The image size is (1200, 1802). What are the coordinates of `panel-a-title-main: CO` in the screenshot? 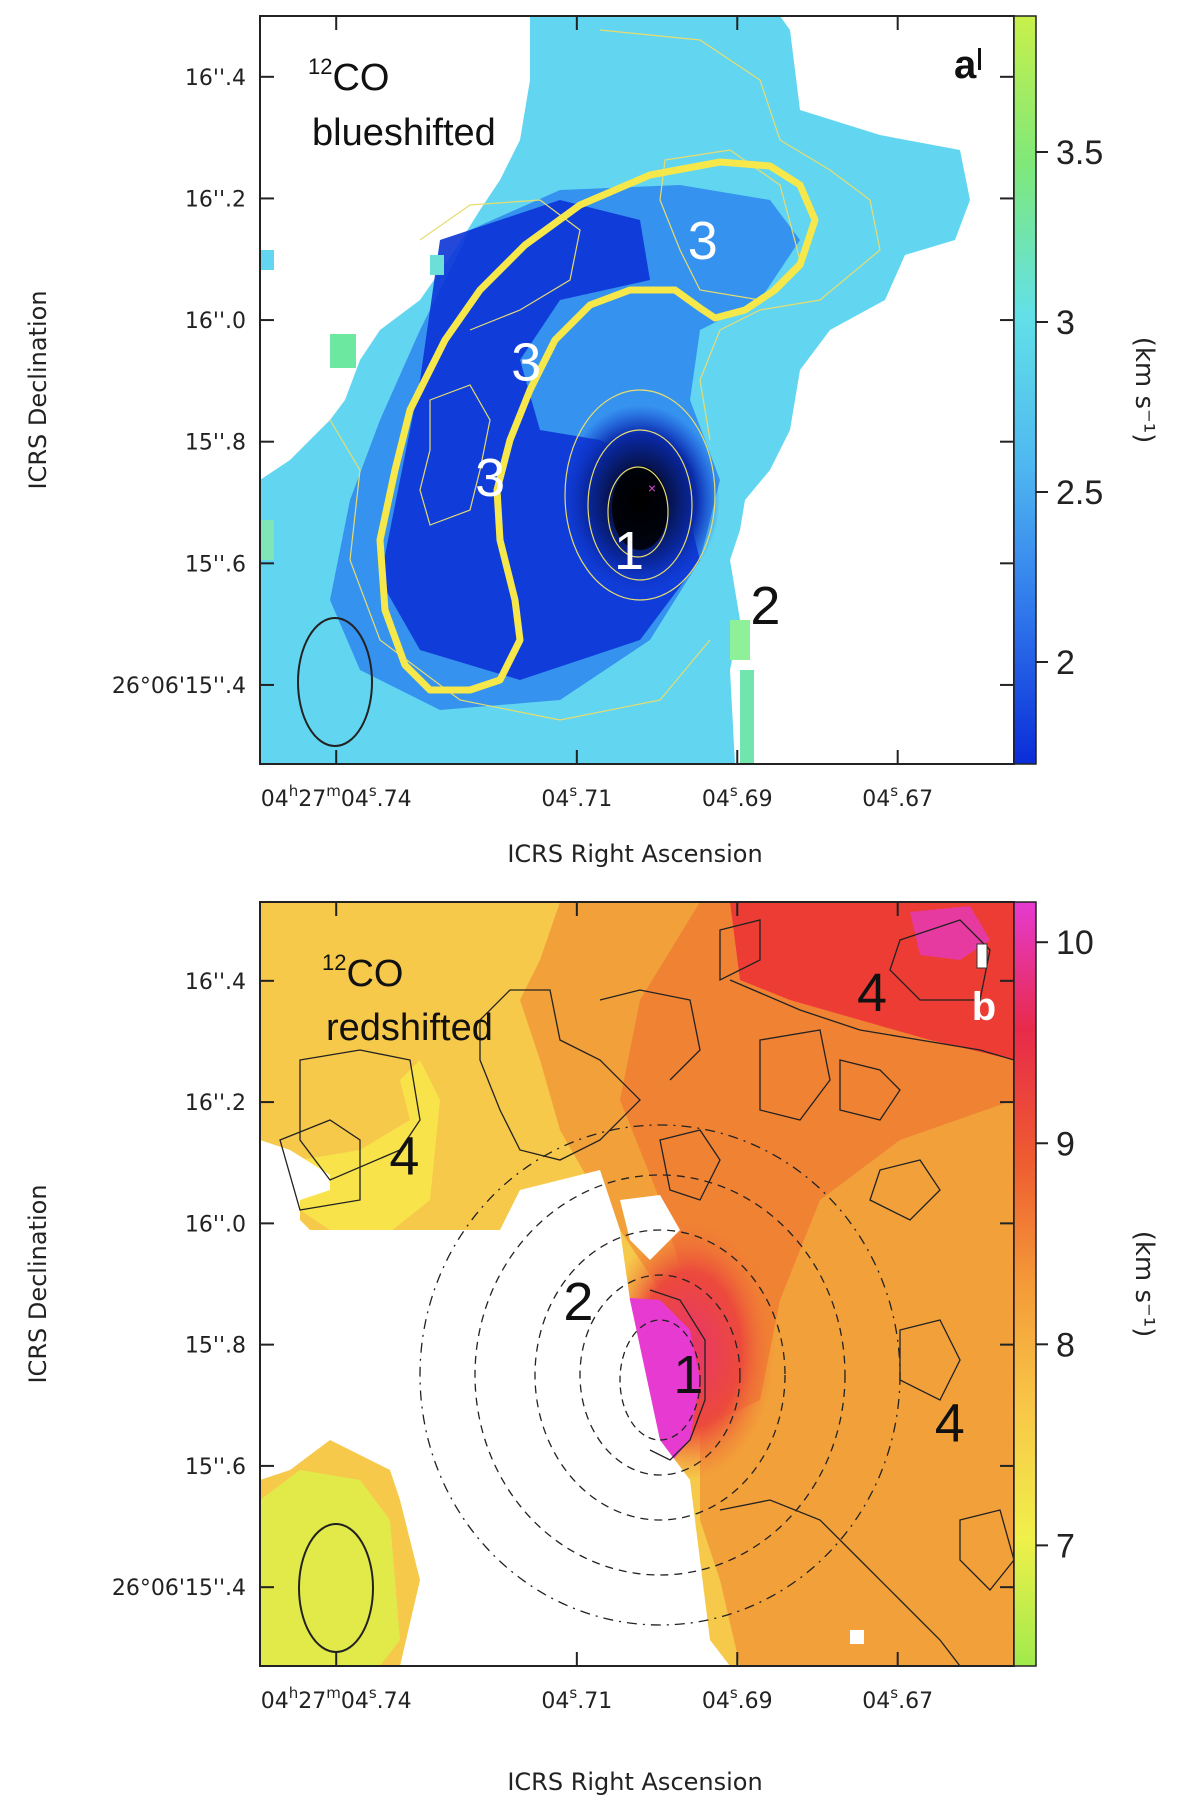 It's located at (360, 78).